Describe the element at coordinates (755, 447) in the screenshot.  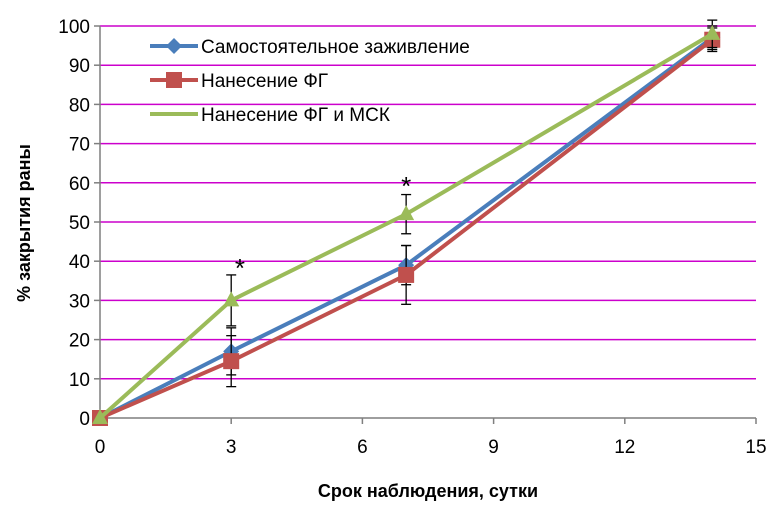
I see `x-tick-label: 15` at that location.